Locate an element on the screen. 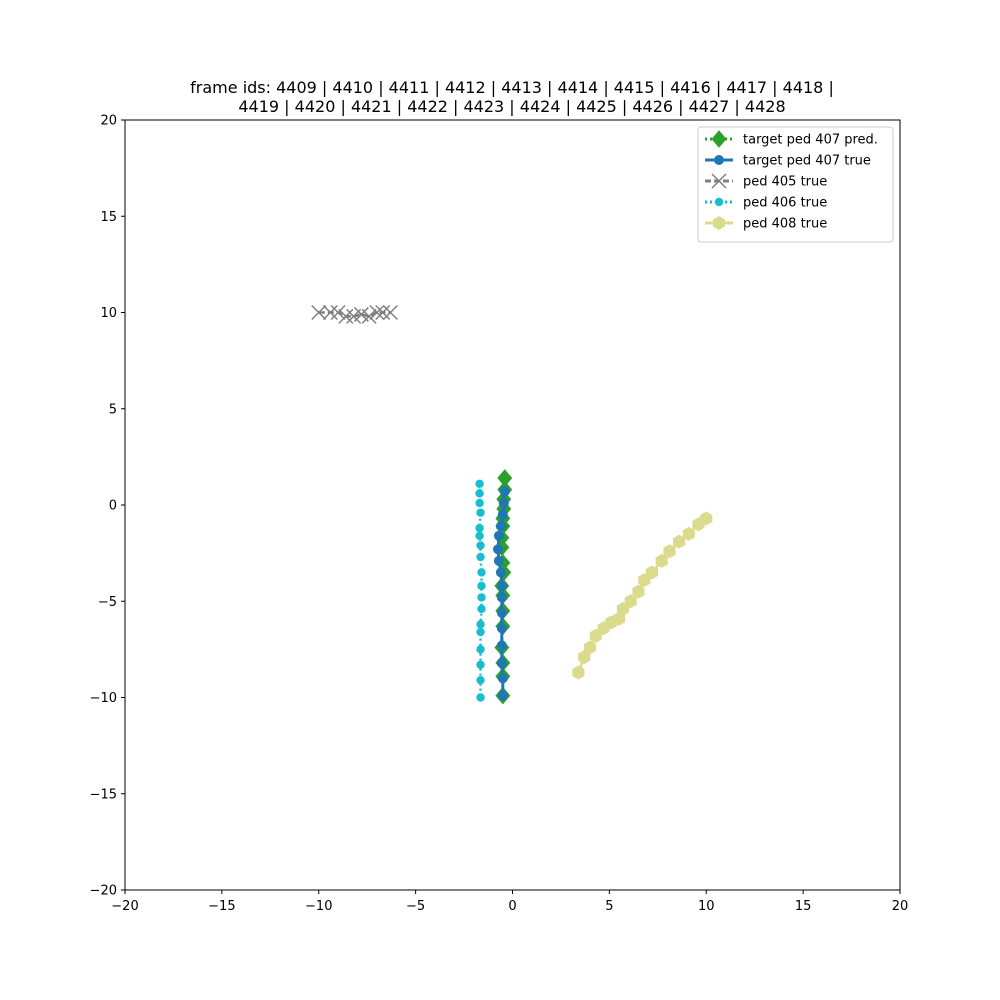  legend-label: ped 405 true is located at coordinates (785, 182).